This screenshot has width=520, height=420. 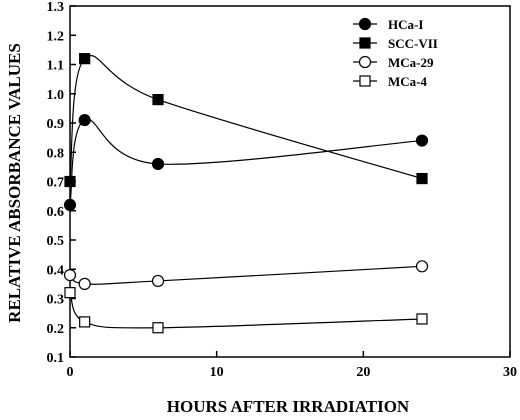 I want to click on y-tick-label: 0.7, so click(x=56, y=183).